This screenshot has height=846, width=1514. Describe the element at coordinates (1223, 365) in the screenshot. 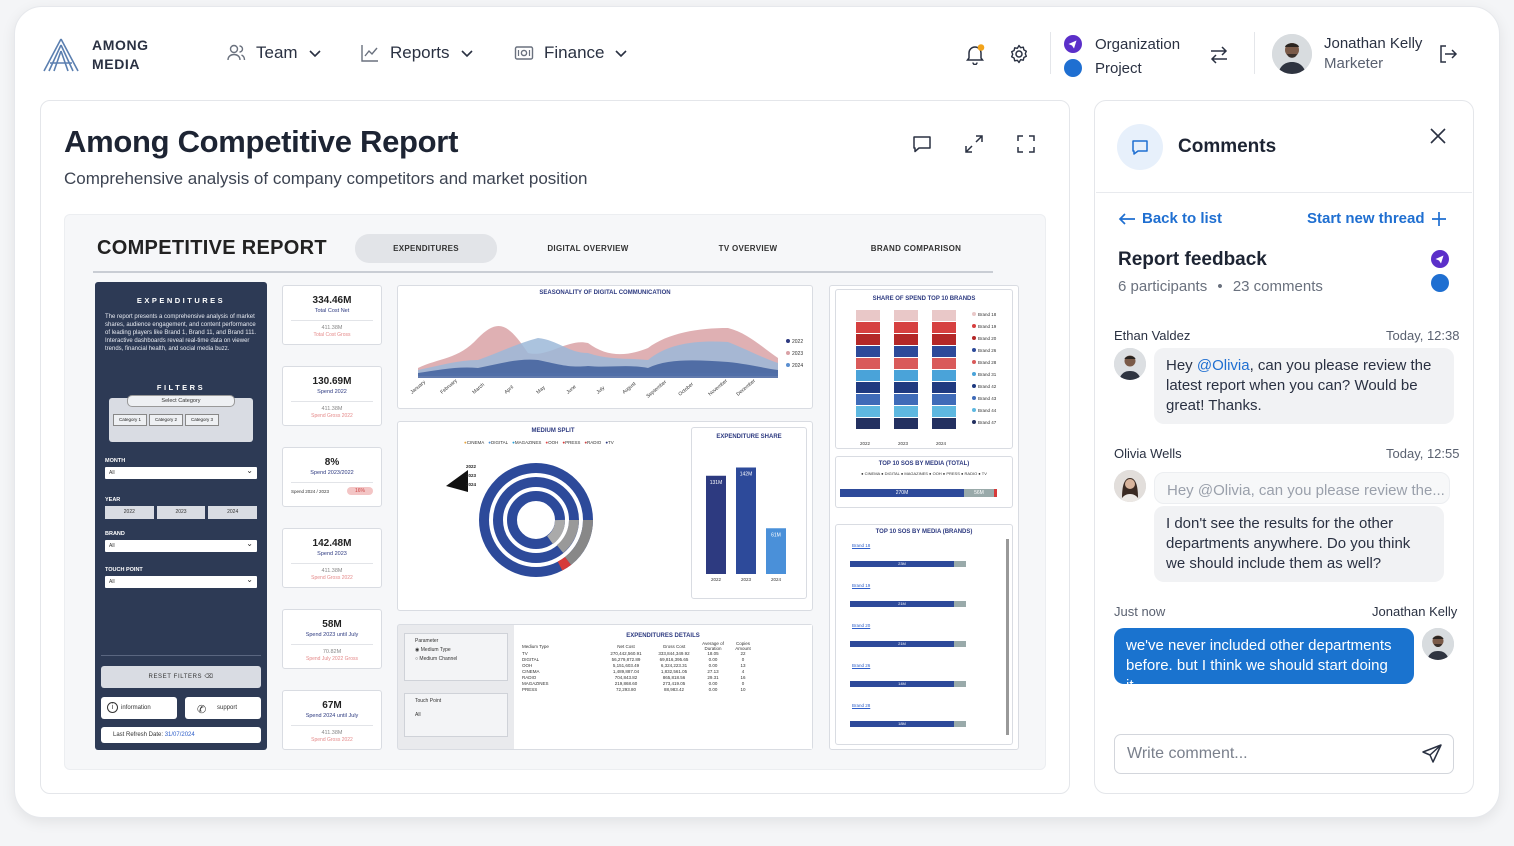

I see `mention-link: @Olivia` at that location.